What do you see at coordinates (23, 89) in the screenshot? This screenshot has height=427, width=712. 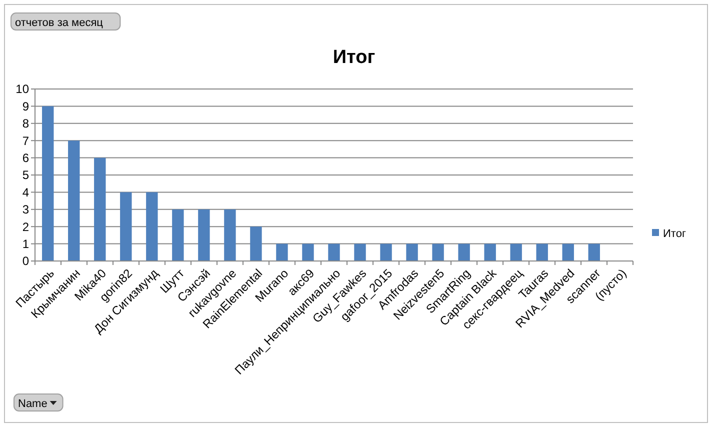 I see `y-tick-label: 10` at bounding box center [23, 89].